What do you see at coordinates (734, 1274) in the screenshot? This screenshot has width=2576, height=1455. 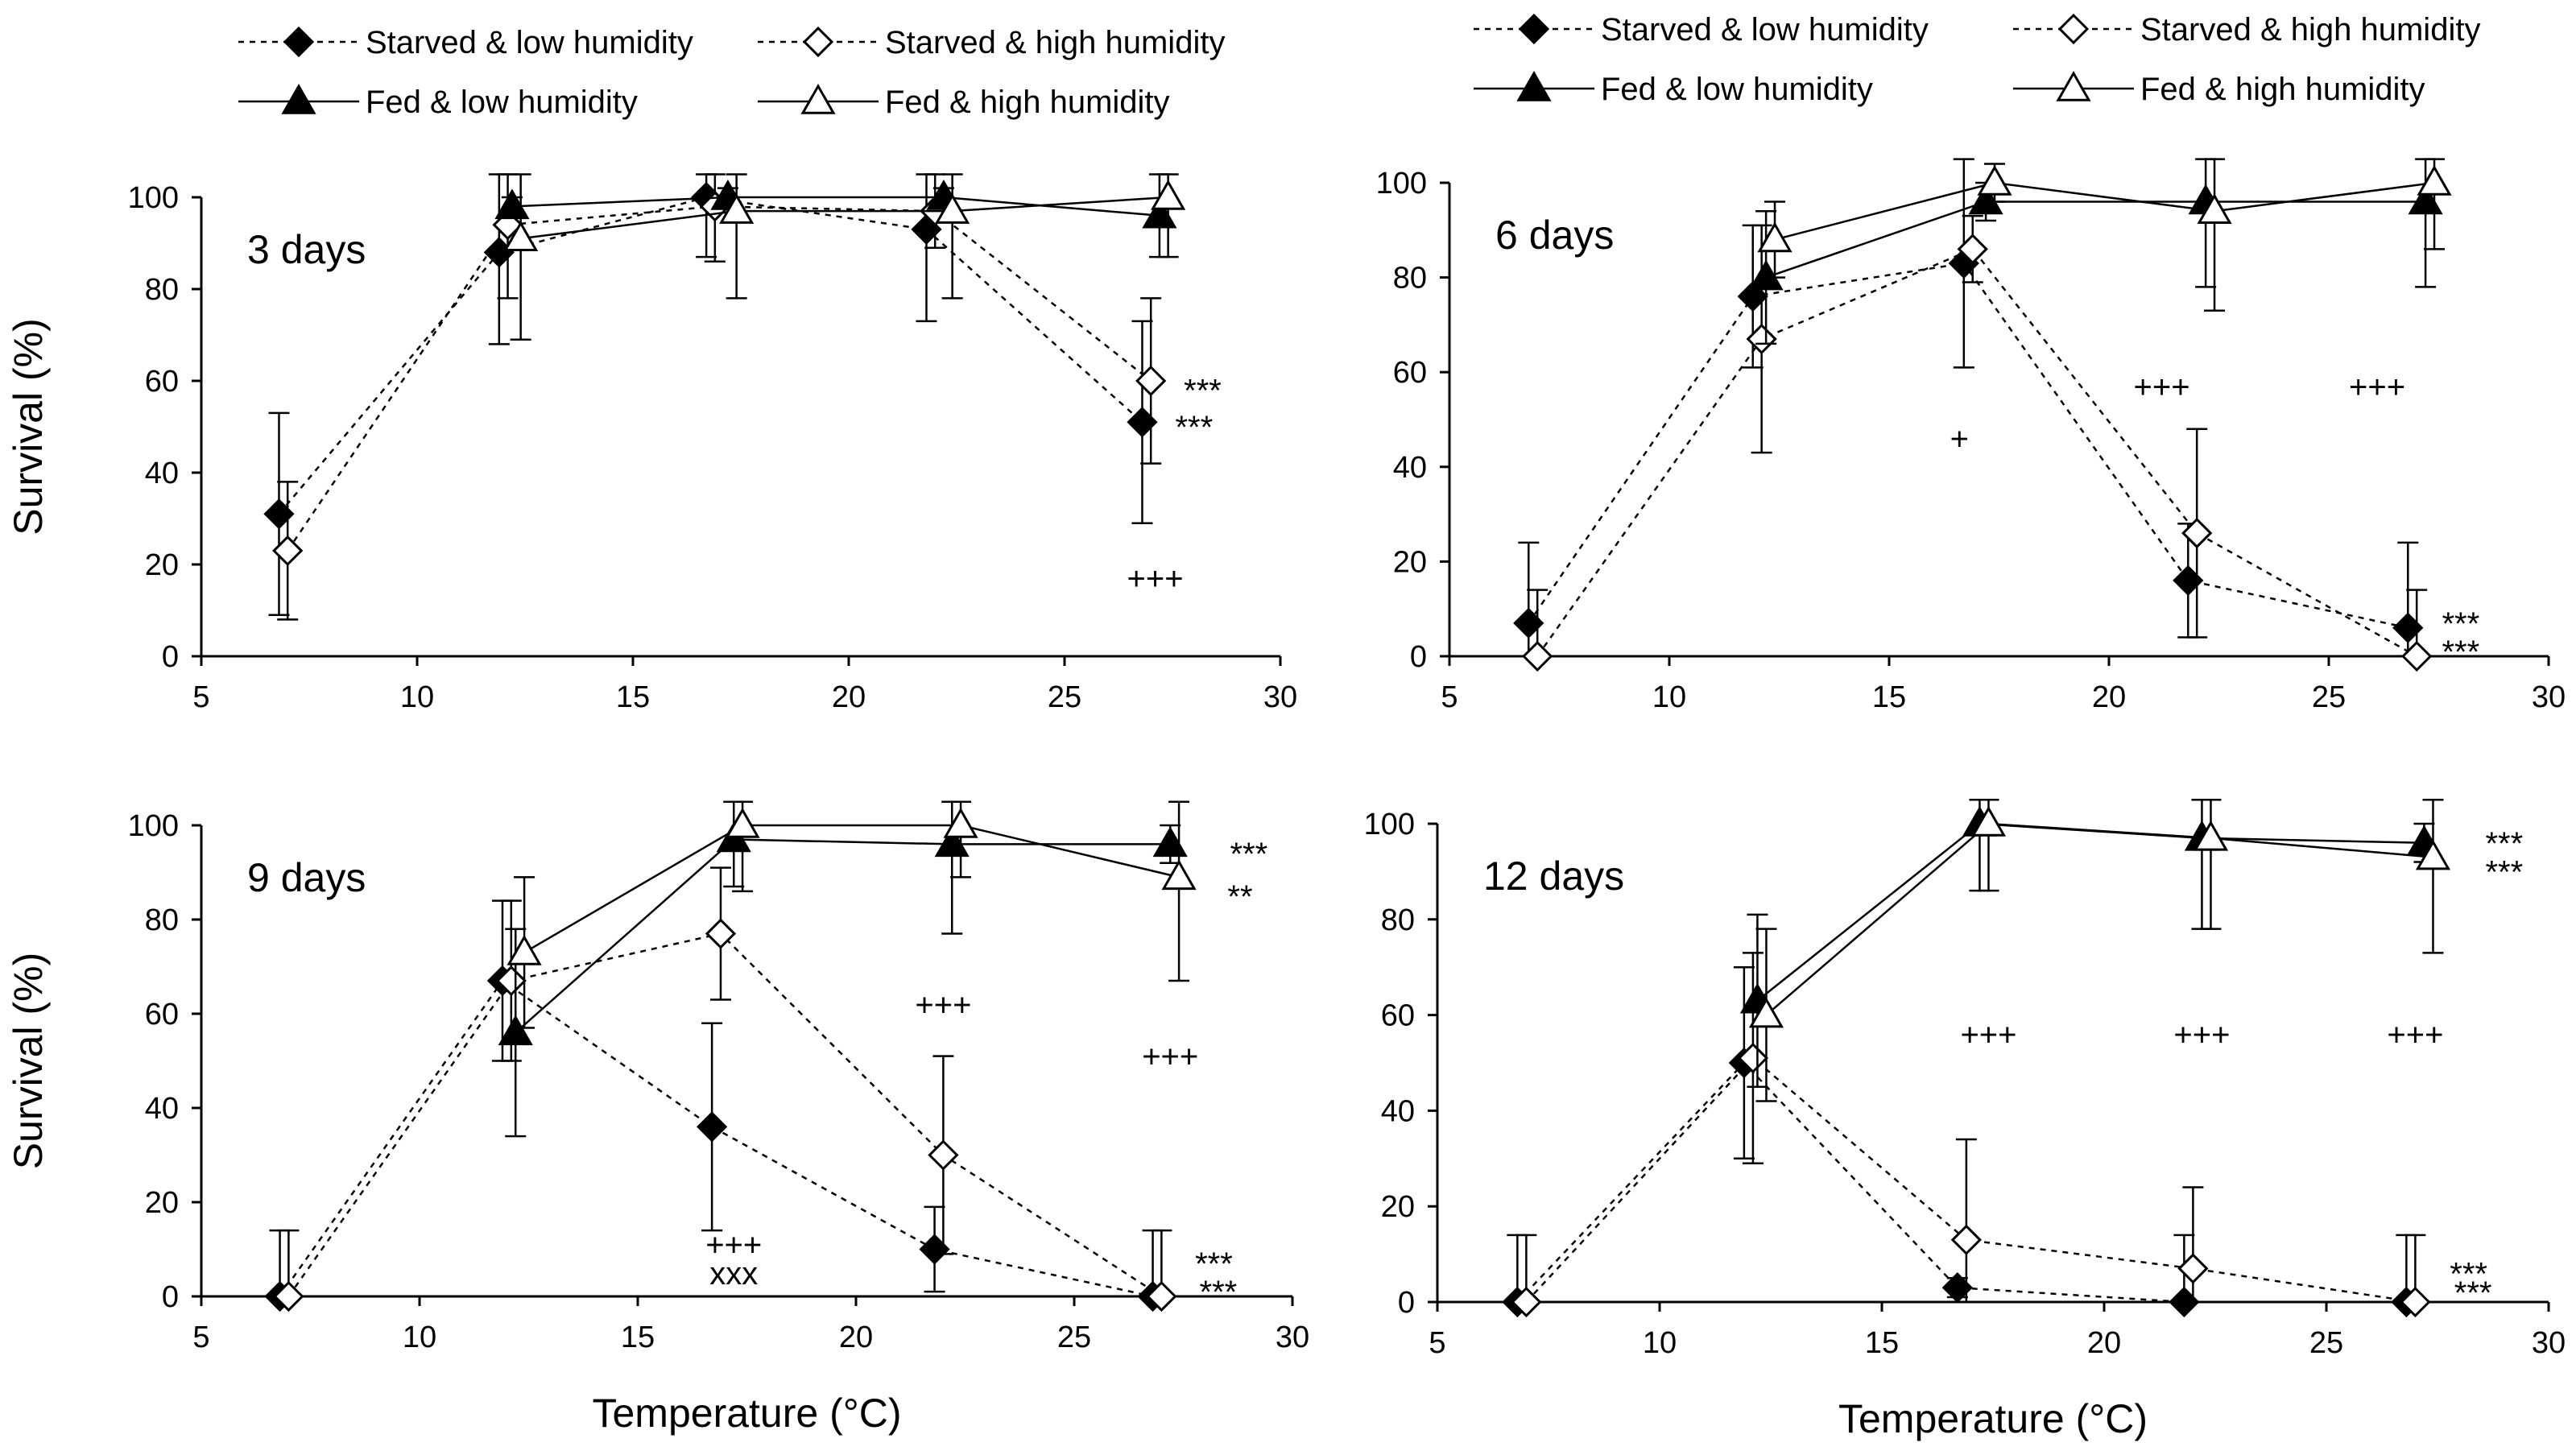 I see `annotation: xxx` at bounding box center [734, 1274].